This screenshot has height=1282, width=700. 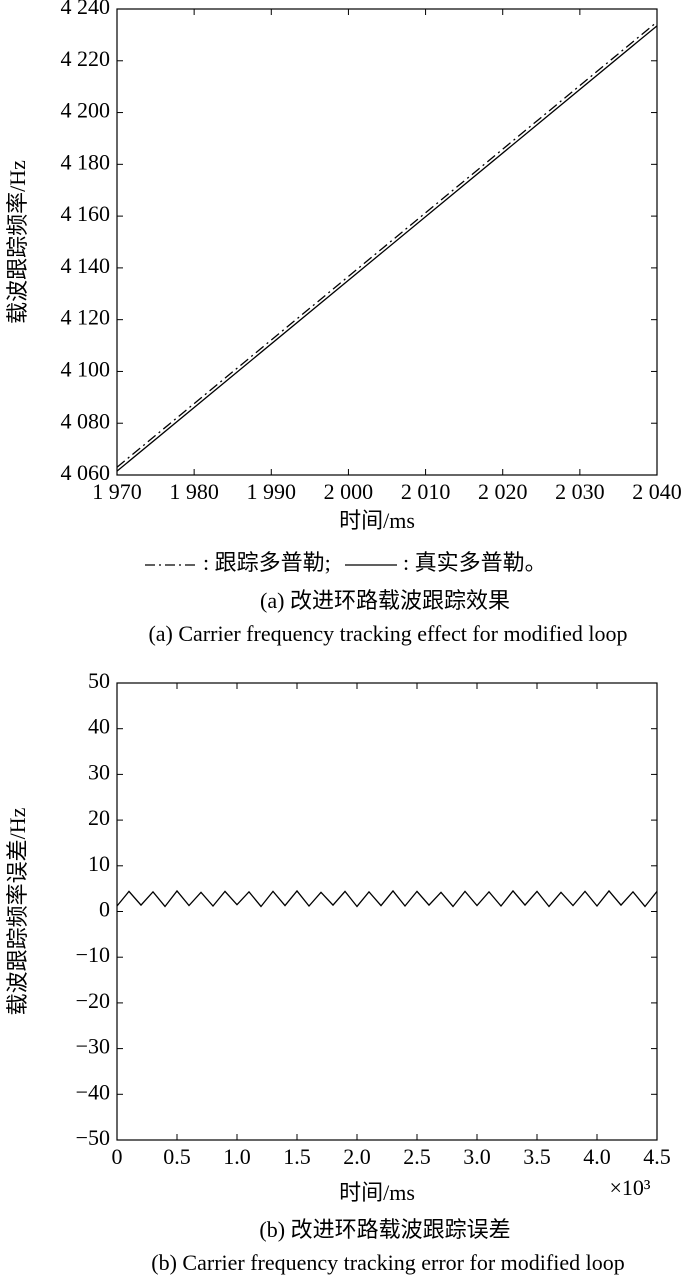 What do you see at coordinates (237, 1156) in the screenshot?
I see `x-tick-label: 1.0` at bounding box center [237, 1156].